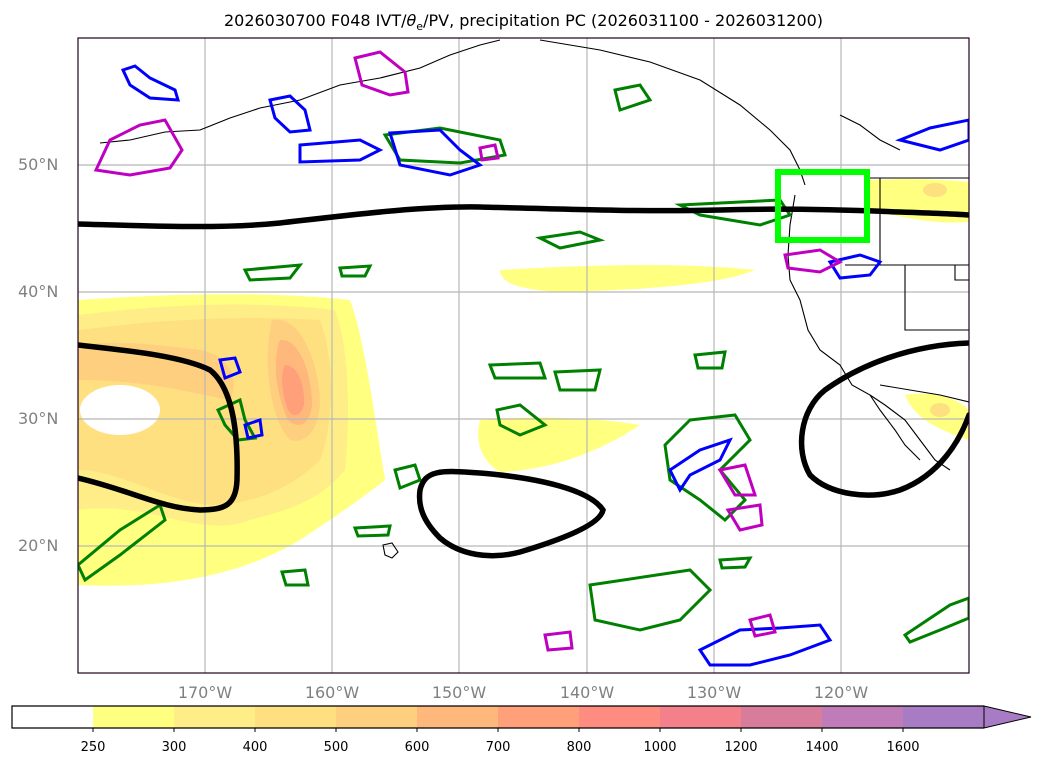 Image resolution: width=1047 pixels, height=767 pixels. What do you see at coordinates (38, 164) in the screenshot?
I see `lat-label-50n: 50°N` at bounding box center [38, 164].